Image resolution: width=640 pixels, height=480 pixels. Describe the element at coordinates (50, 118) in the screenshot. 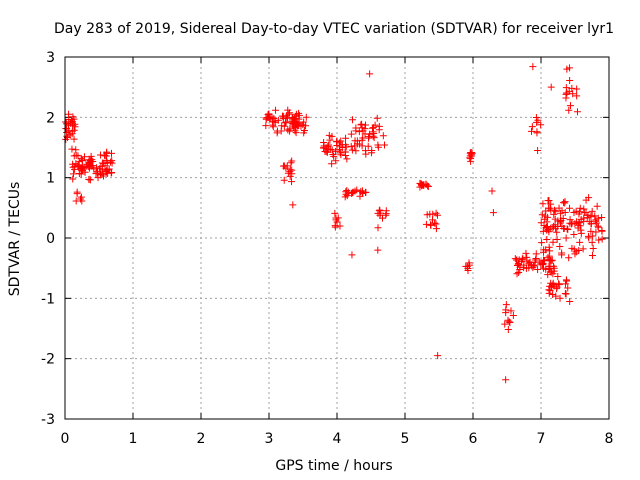

I see `y-tick-label: 2` at that location.